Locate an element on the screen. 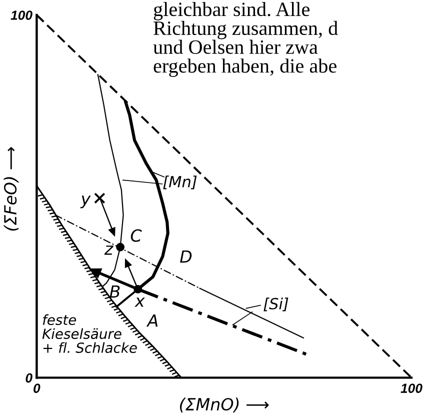 This screenshot has width=424, height=420. annotation: feste Kieselsäure + fl. Schlacke is located at coordinates (89, 333).